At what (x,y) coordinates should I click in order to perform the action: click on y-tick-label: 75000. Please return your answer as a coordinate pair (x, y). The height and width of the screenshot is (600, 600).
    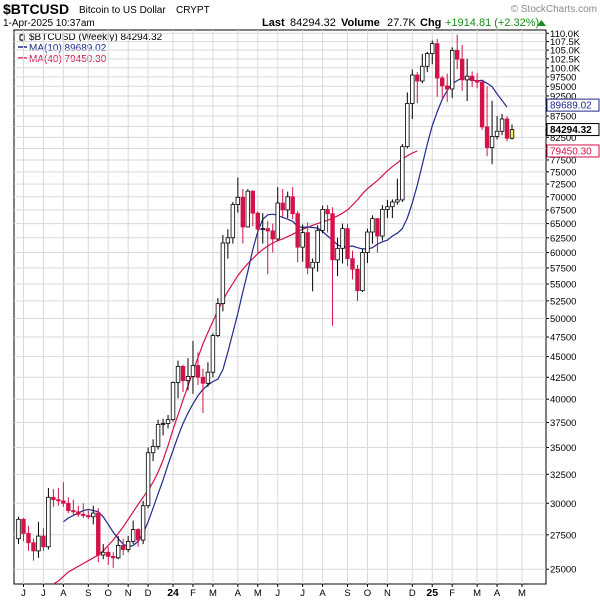
    Looking at the image, I should click on (563, 172).